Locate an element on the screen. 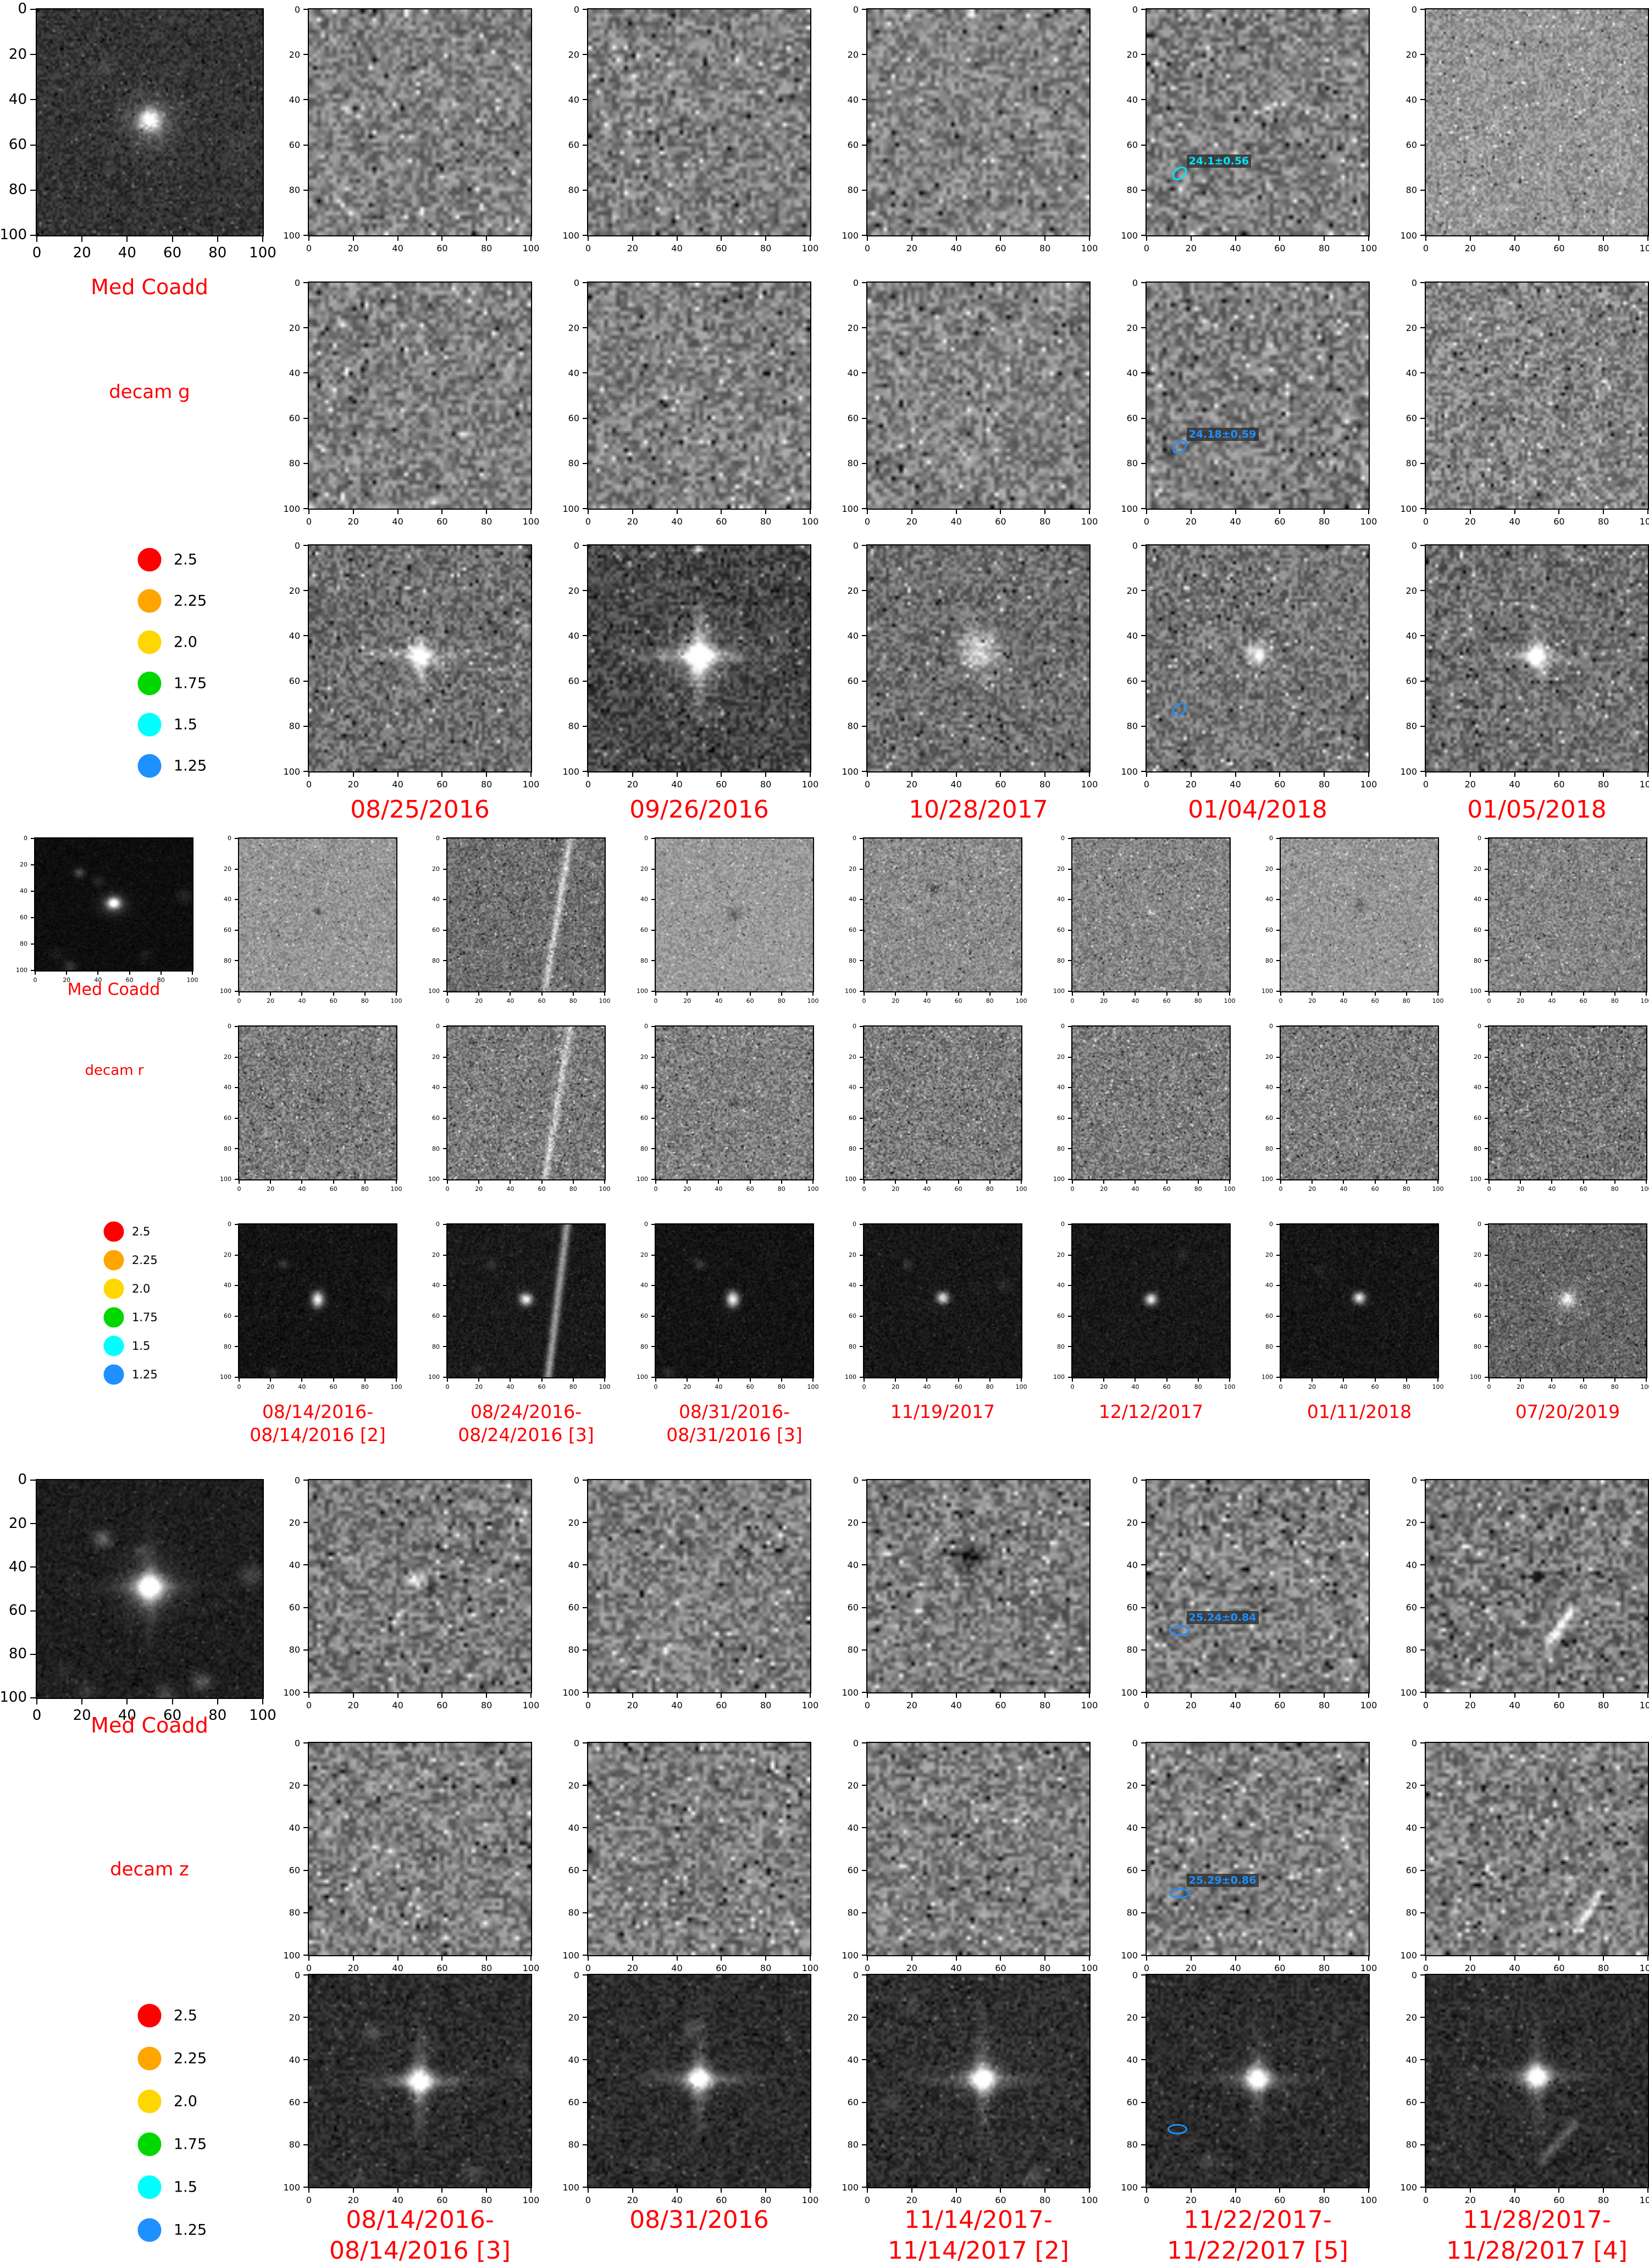 The height and width of the screenshot is (2268, 1649). date-label-line: 11/22/2017 [5] is located at coordinates (1257, 2251).